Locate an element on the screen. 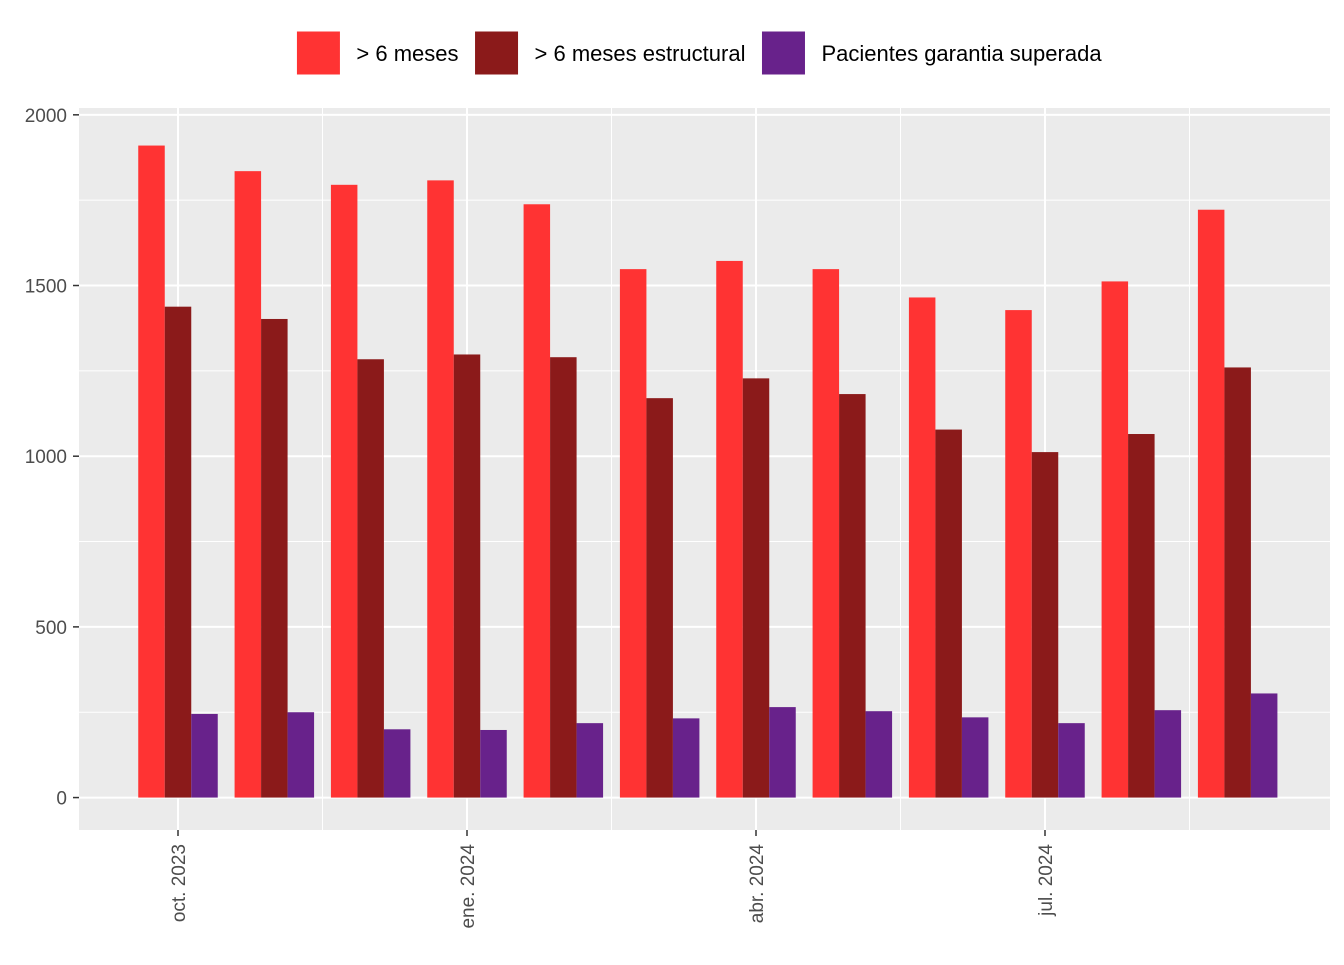 The width and height of the screenshot is (1344, 965). x-axis: oct. 2023 ene. 2024 abr. 2024 jul. 2024 is located at coordinates (613, 879).